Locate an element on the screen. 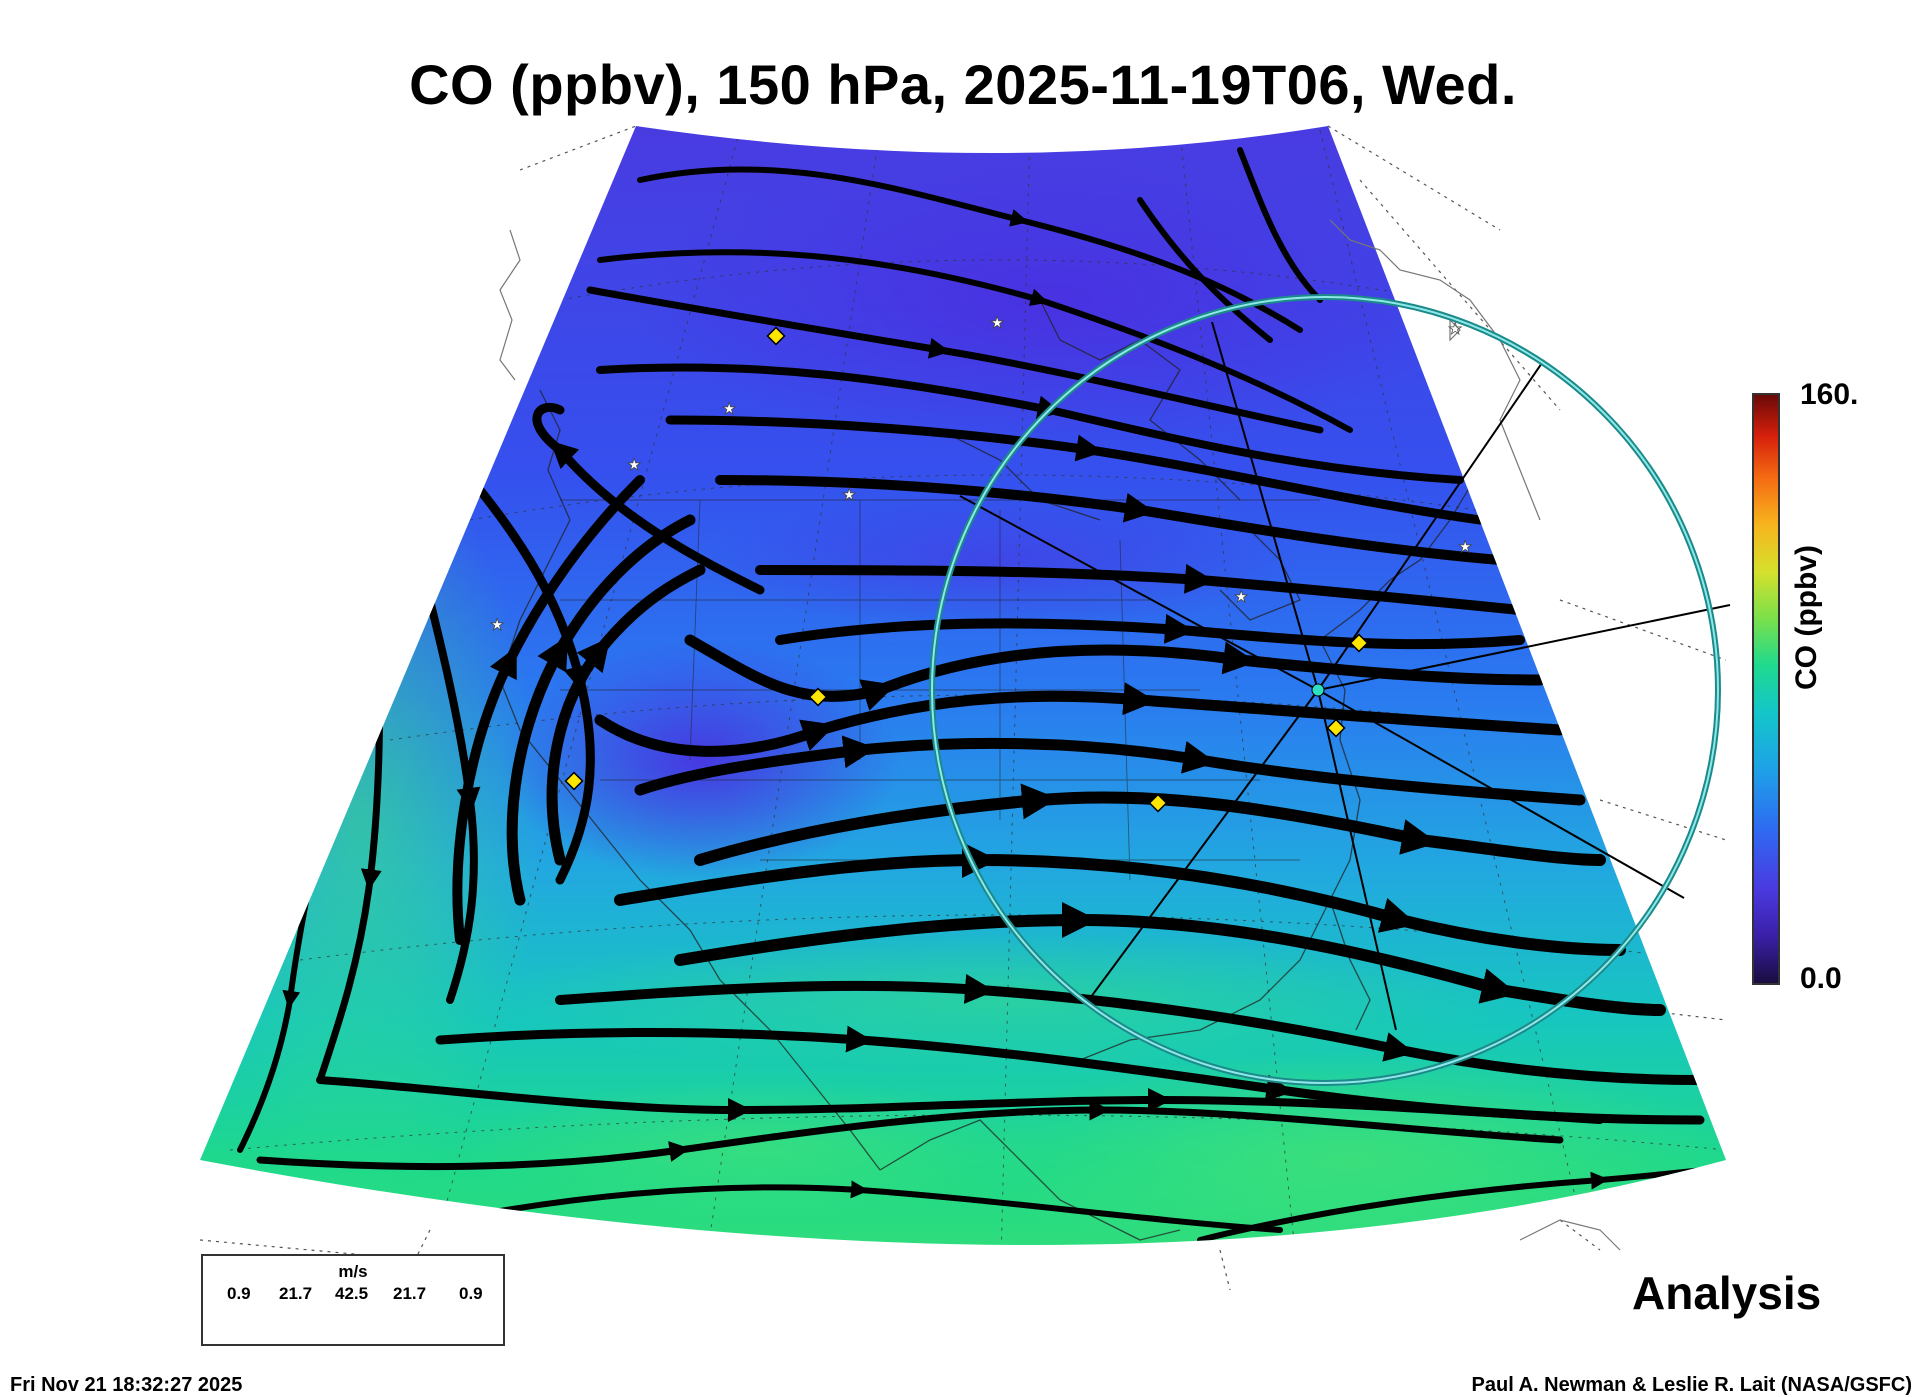  colorbar is located at coordinates (1766, 689).